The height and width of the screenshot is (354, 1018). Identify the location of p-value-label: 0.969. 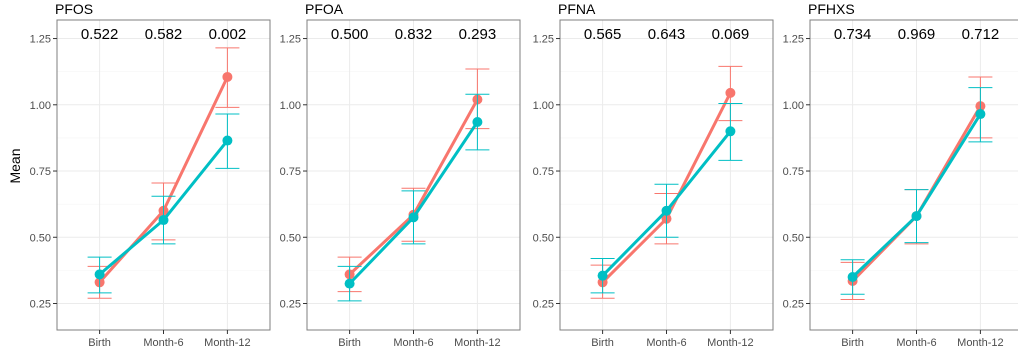
(917, 34).